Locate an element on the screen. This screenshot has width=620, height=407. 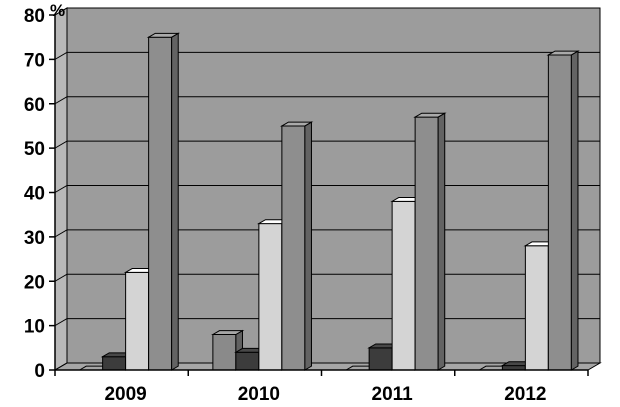
x-tick-label: 2010 is located at coordinates (259, 394).